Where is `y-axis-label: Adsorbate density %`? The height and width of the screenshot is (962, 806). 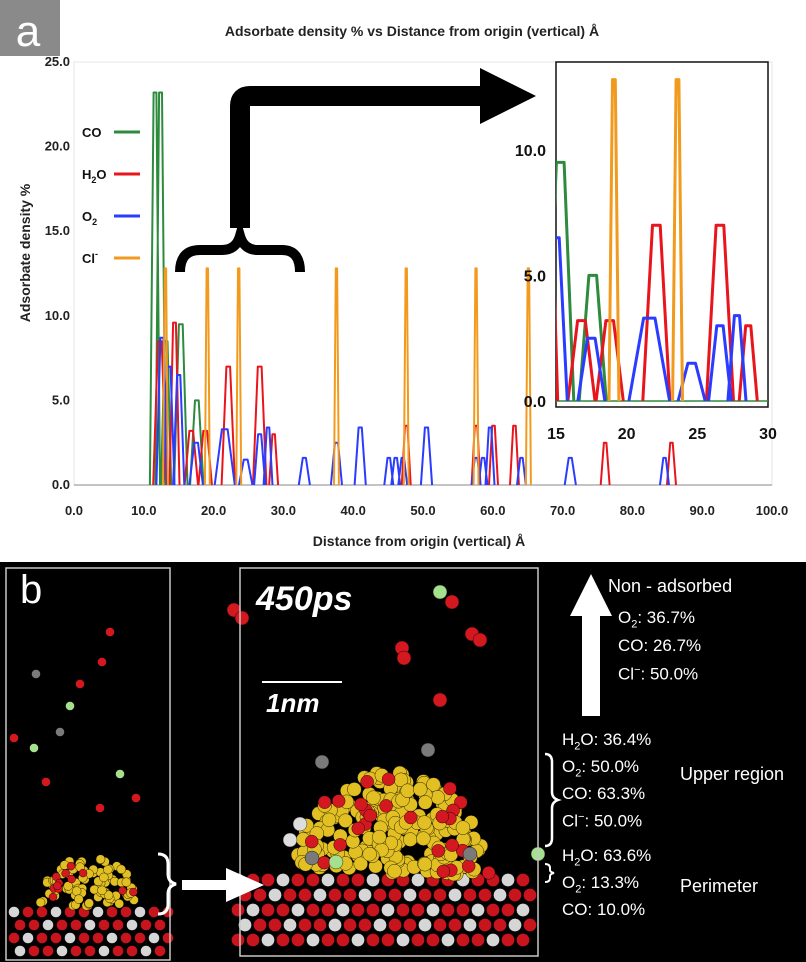 y-axis-label: Adsorbate density % is located at coordinates (25, 252).